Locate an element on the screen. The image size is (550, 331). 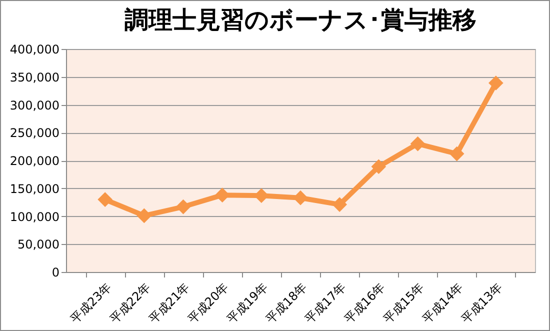
chart-title: 調理士見習のボーナス･賞与推移 is located at coordinates (300, 20).